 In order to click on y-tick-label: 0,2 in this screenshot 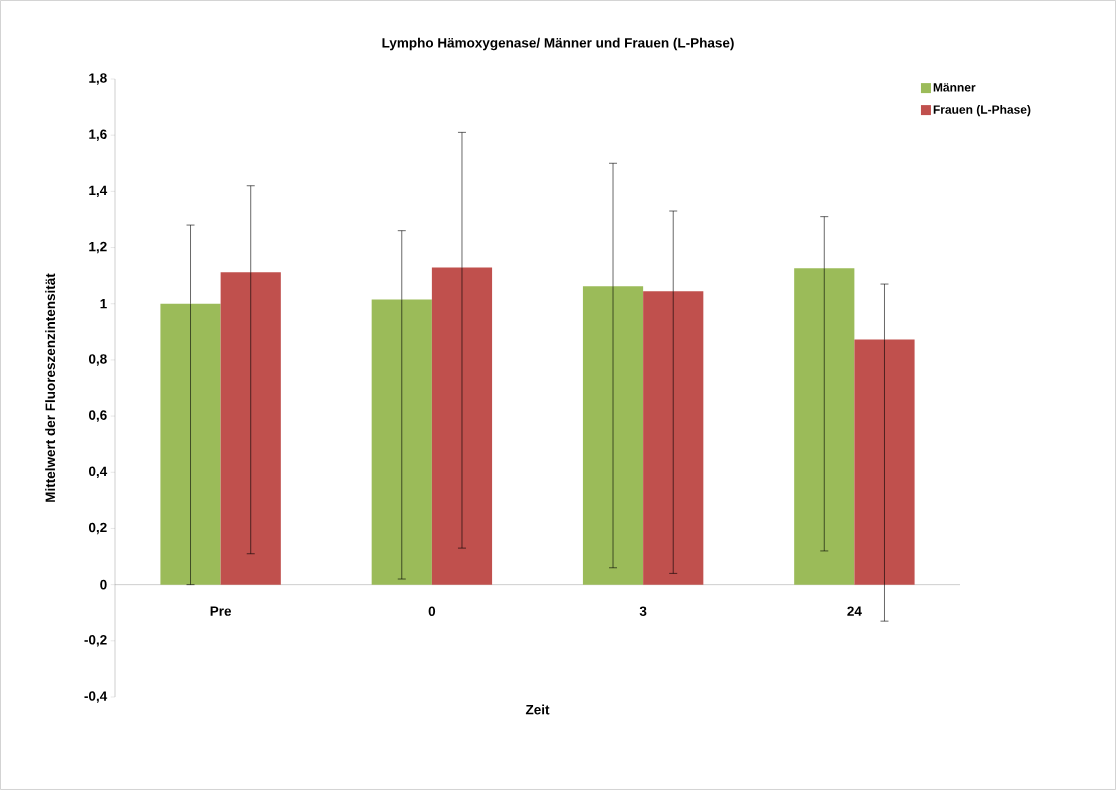, I will do `click(97, 528)`.